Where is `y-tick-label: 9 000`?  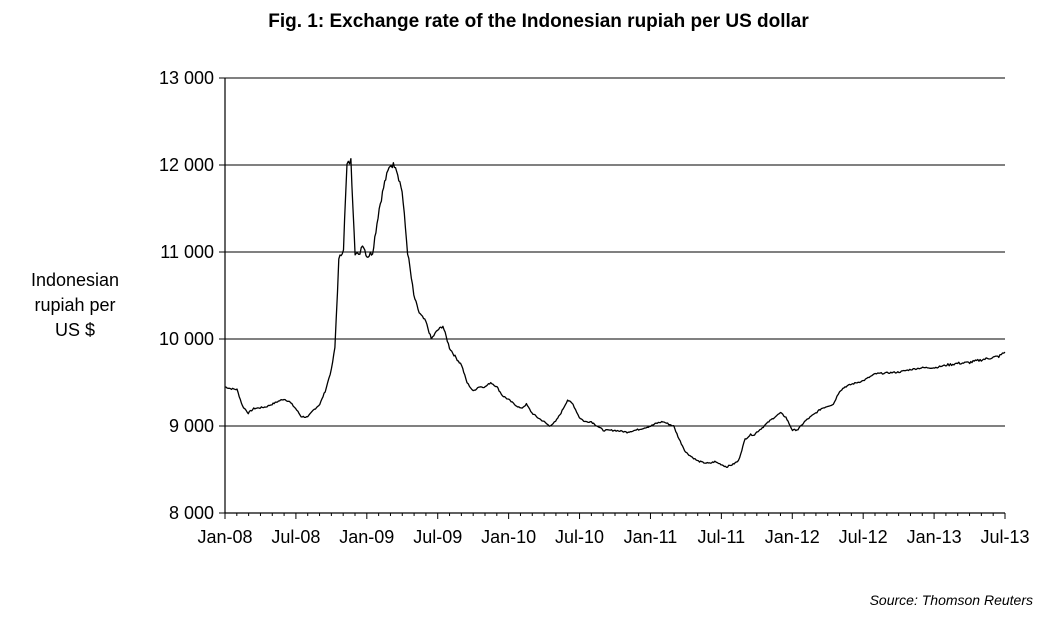
y-tick-label: 9 000 is located at coordinates (191, 426).